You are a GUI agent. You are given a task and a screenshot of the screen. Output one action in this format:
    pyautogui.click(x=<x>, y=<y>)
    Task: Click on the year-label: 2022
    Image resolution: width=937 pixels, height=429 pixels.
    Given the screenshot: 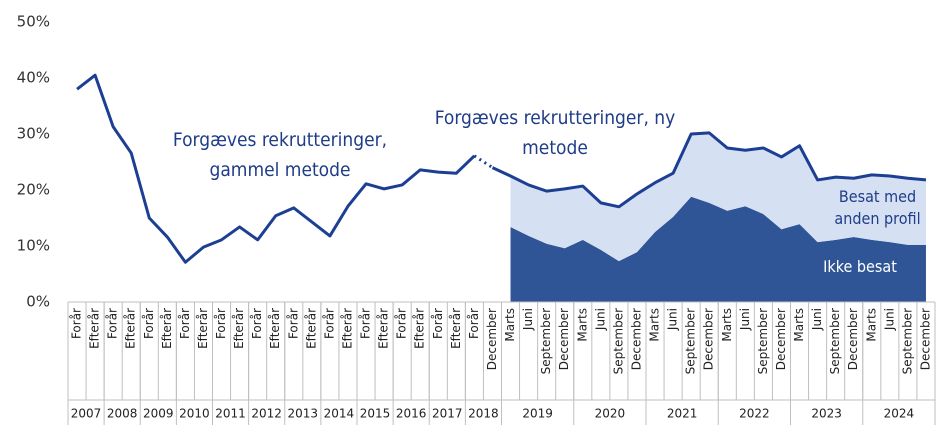 What is the action you would take?
    pyautogui.click(x=754, y=414)
    